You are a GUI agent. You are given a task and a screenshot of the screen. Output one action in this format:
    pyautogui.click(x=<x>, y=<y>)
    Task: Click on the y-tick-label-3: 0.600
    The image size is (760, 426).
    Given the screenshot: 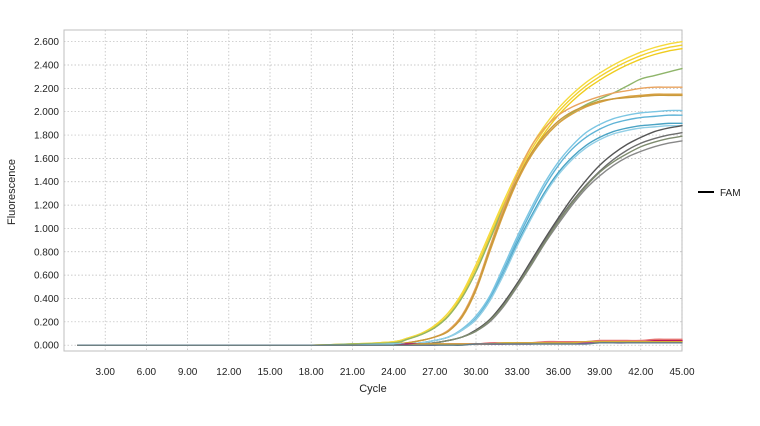 What is the action you would take?
    pyautogui.click(x=46, y=276)
    